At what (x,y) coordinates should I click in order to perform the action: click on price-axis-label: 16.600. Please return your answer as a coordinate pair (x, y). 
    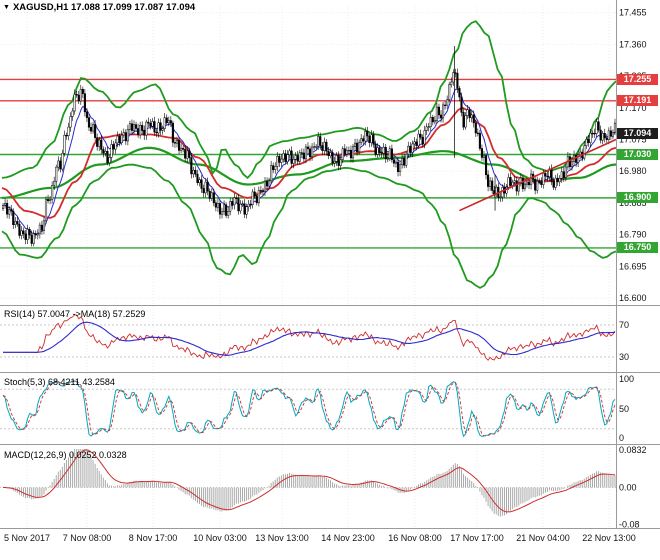
    Looking at the image, I should click on (633, 298).